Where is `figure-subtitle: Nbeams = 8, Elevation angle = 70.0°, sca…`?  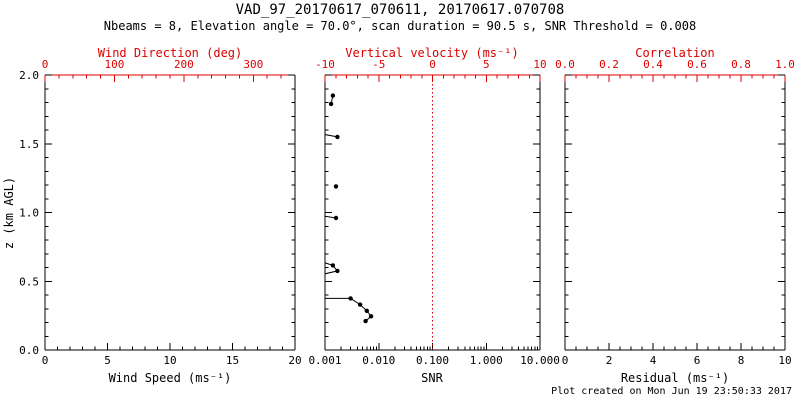
figure-subtitle: Nbeams = 8, Elevation angle = 70.0°, sca… is located at coordinates (400, 26).